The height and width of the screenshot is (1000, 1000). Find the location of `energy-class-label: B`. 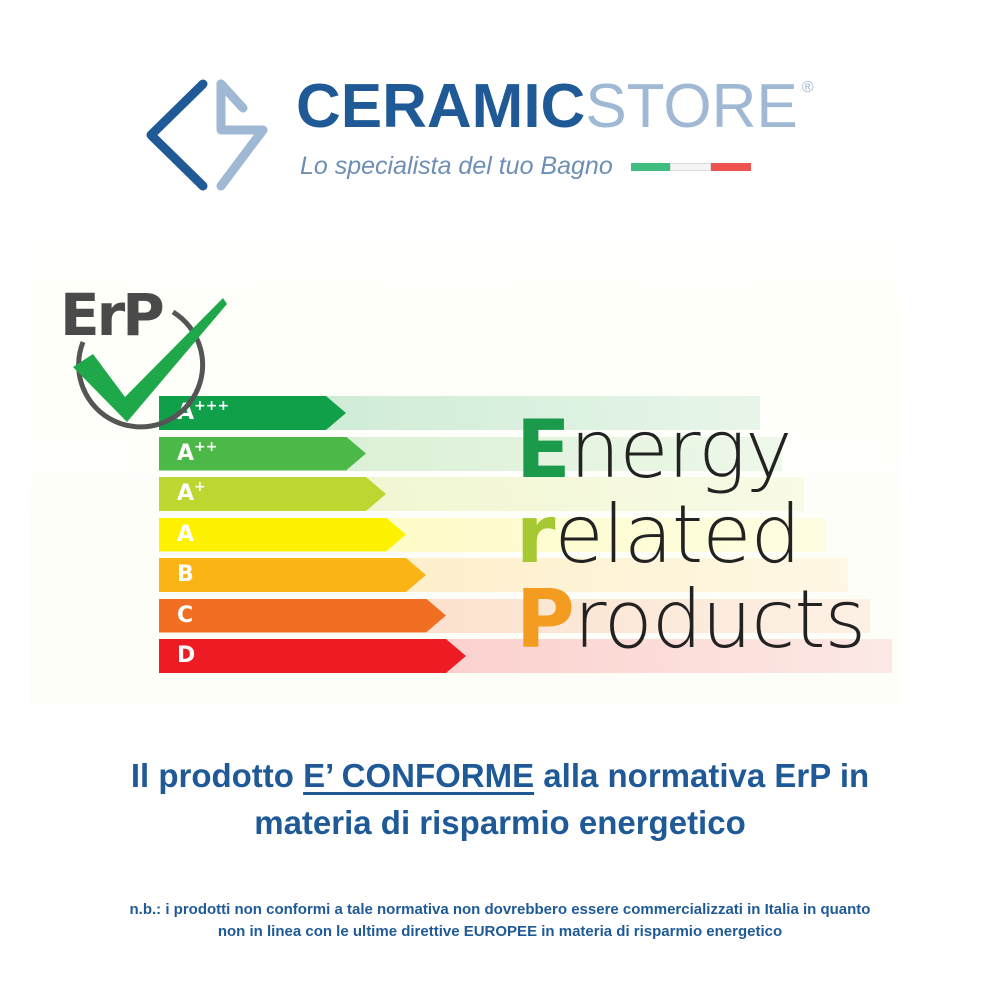

energy-class-label: B is located at coordinates (185, 574).